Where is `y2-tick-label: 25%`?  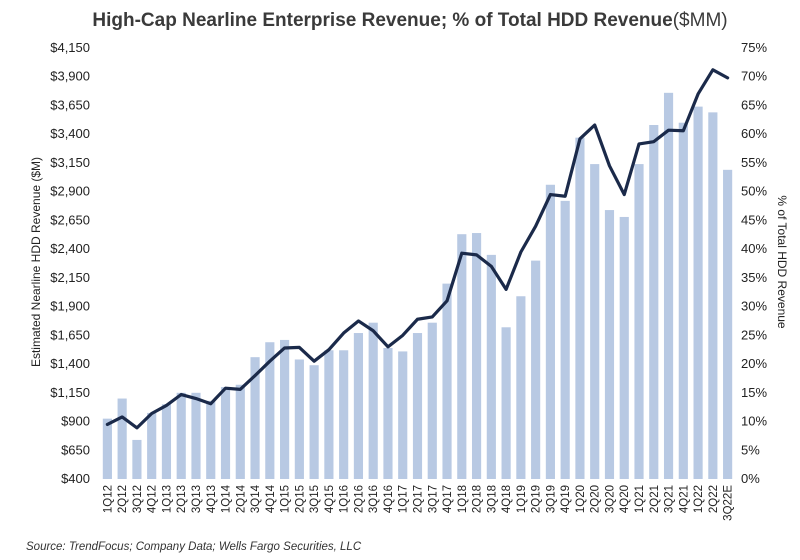
y2-tick-label: 25% is located at coordinates (754, 334).